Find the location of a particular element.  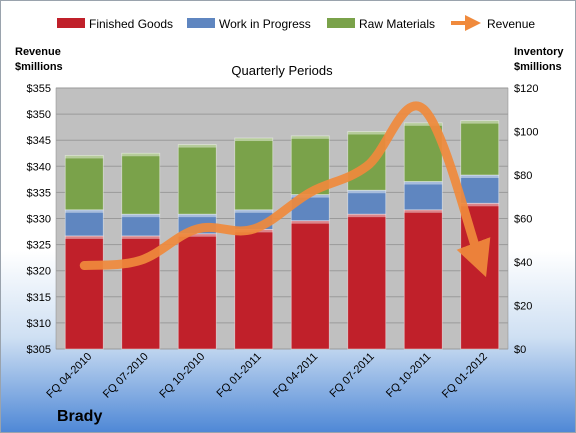

y-left-tick-label: $330 is located at coordinates (39, 220).